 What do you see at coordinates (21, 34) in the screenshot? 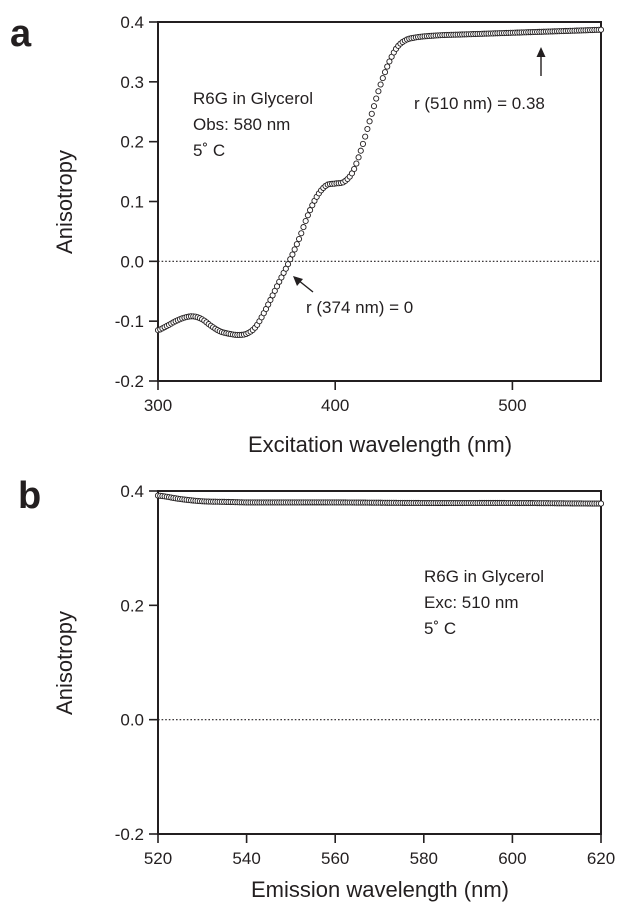
I see `panel-a-letter: a` at bounding box center [21, 34].